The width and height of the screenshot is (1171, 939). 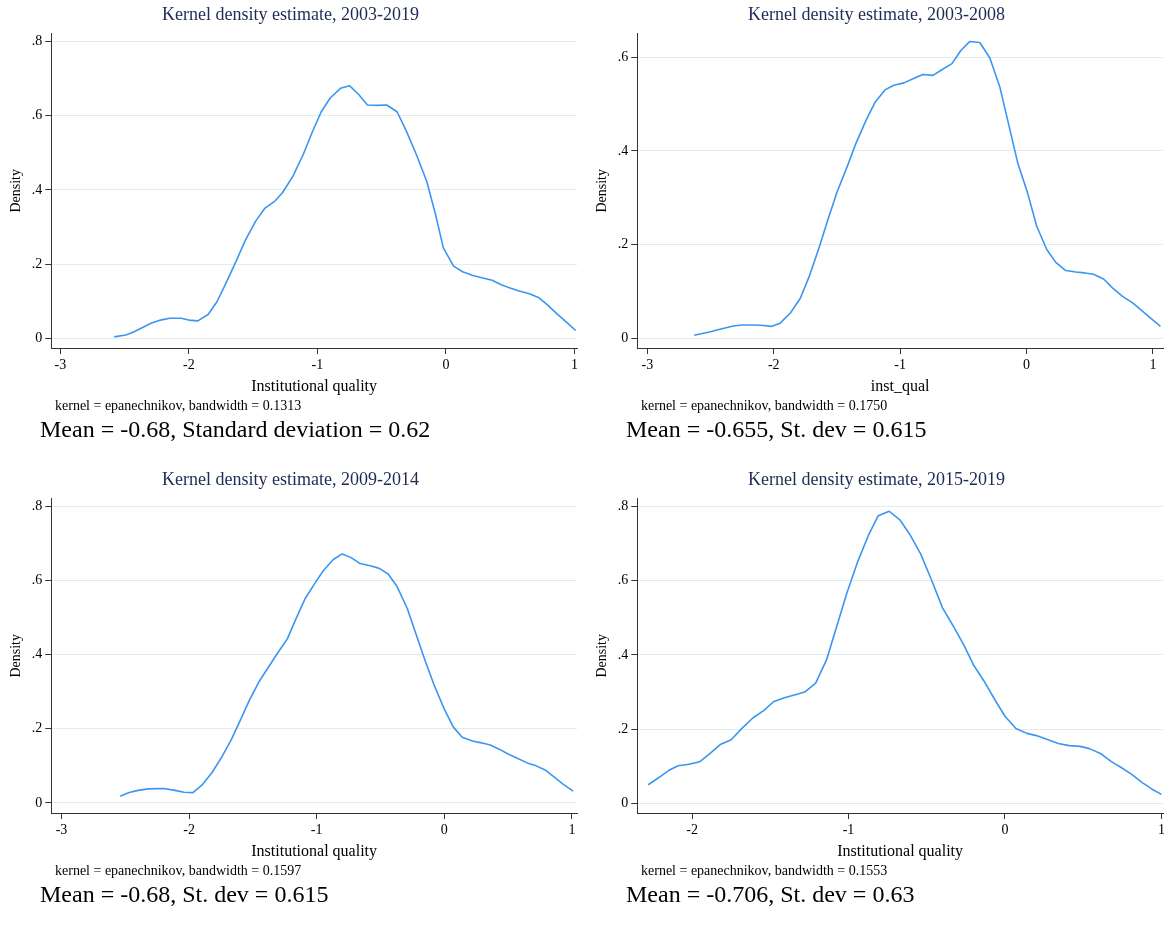 I want to click on x-axis-title: inst_qual, so click(x=900, y=385).